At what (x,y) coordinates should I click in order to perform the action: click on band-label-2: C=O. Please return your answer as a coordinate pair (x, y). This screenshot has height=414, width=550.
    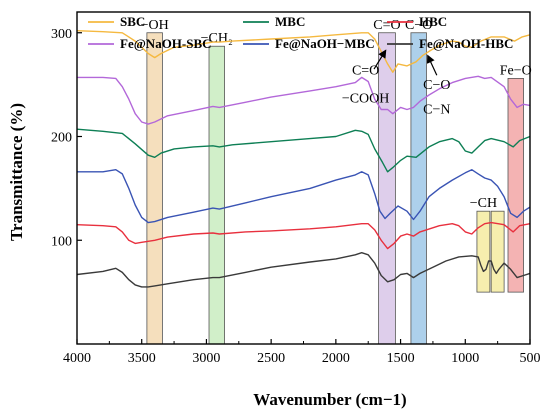
    Looking at the image, I should click on (386, 25).